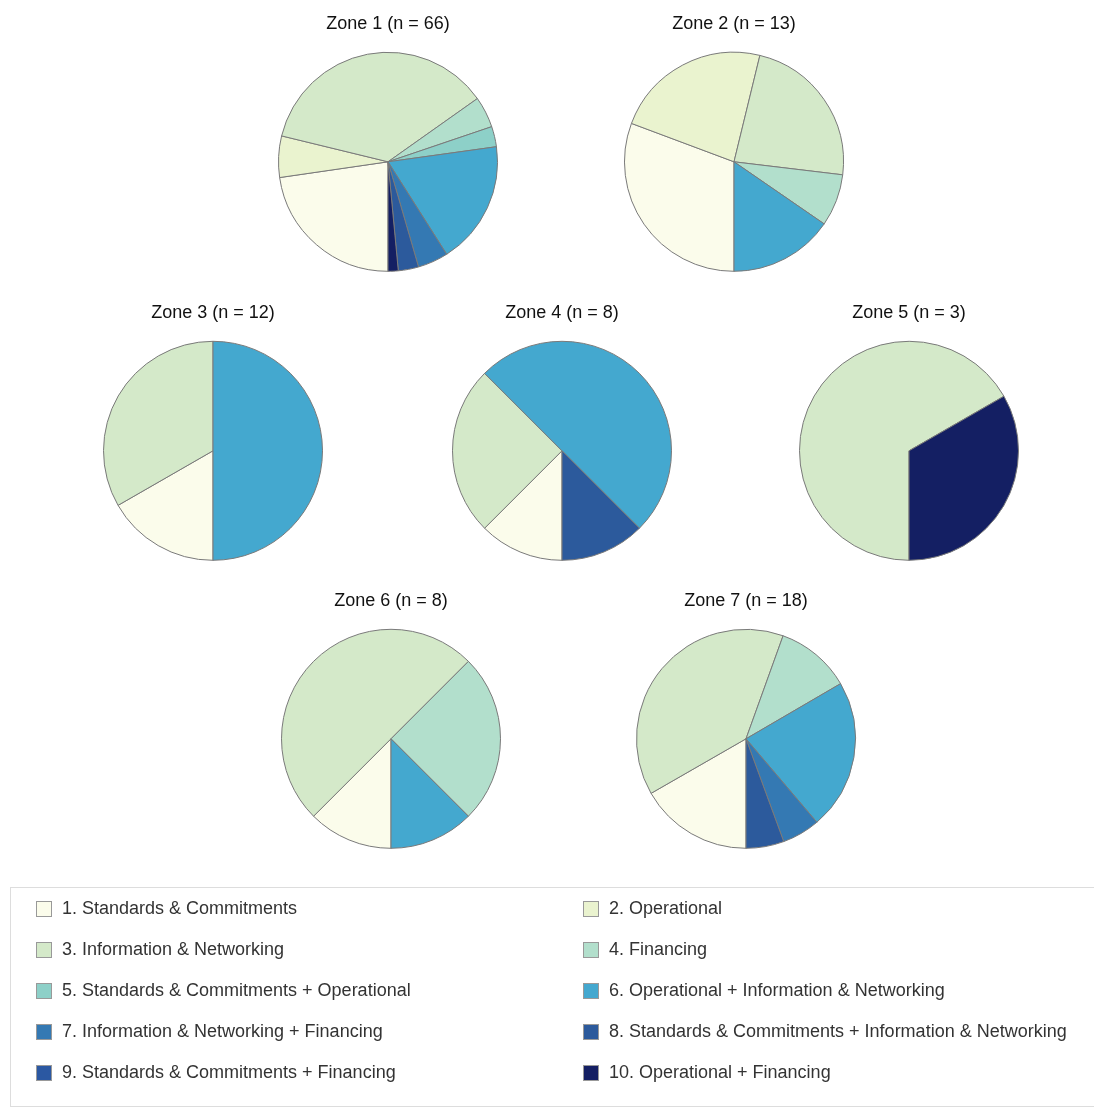 Image resolution: width=1094 pixels, height=1107 pixels. Describe the element at coordinates (777, 990) in the screenshot. I see `legend-label: 6. Operational + Information & Networking` at that location.